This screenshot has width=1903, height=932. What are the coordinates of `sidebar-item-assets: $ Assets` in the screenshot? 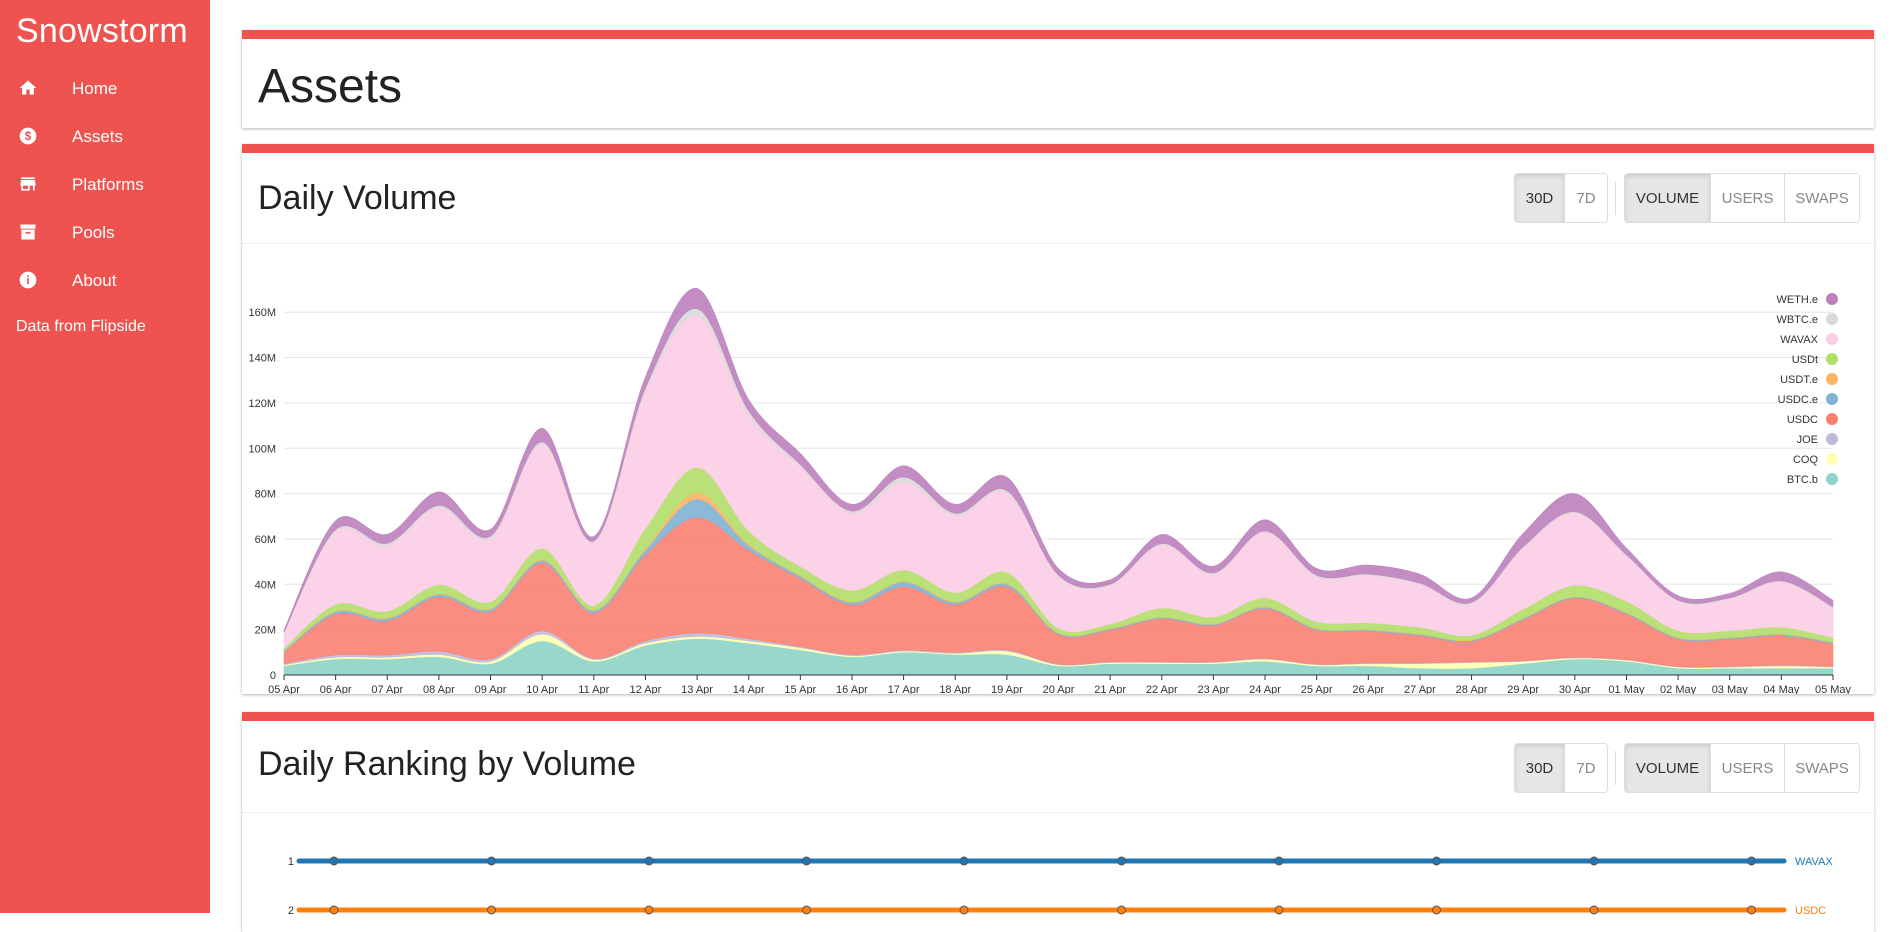 It's located at (105, 136).